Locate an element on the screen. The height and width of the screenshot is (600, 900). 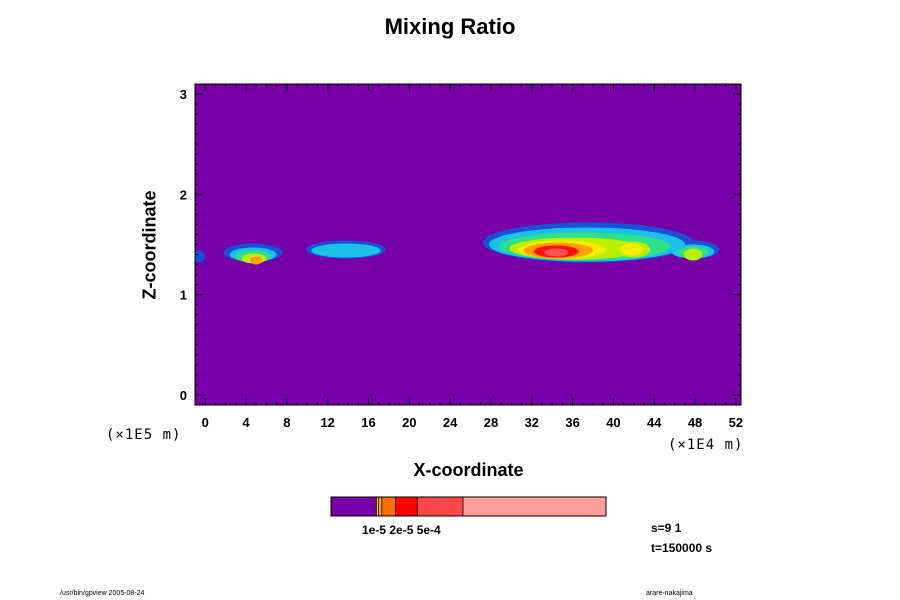
x-tick-label: 12 is located at coordinates (327, 422).